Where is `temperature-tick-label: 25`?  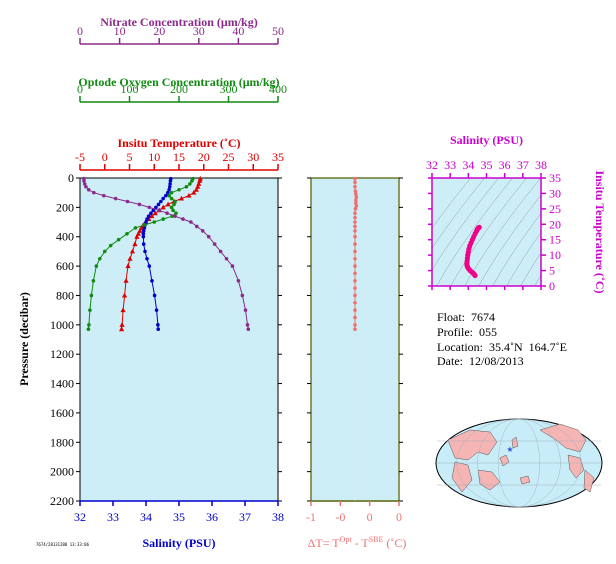
temperature-tick-label: 25 is located at coordinates (229, 157).